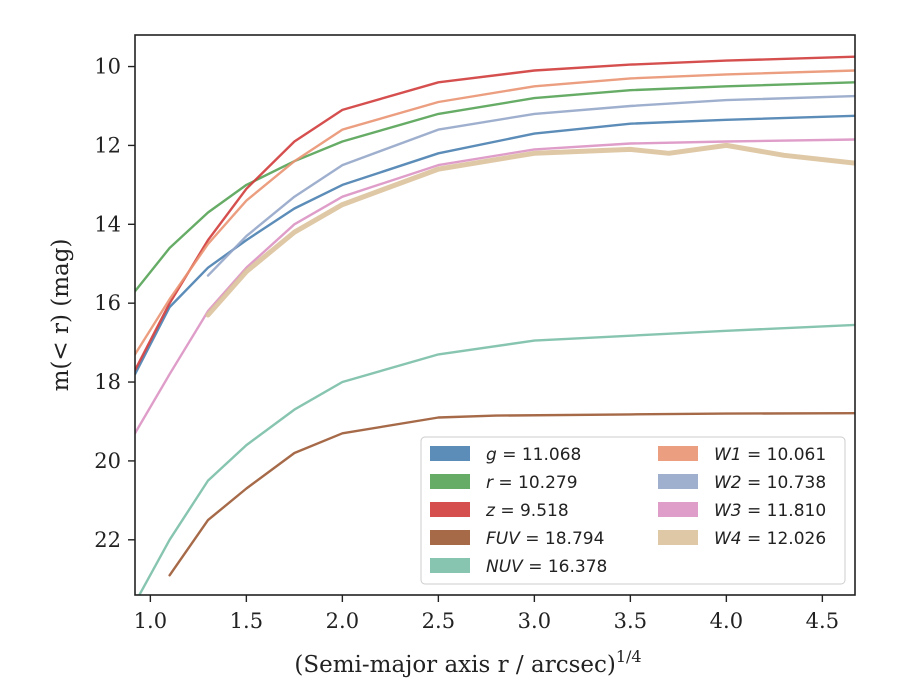  I want to click on x-axis-label: (Semi-major axis r / arcsec)1/4, so click(467, 662).